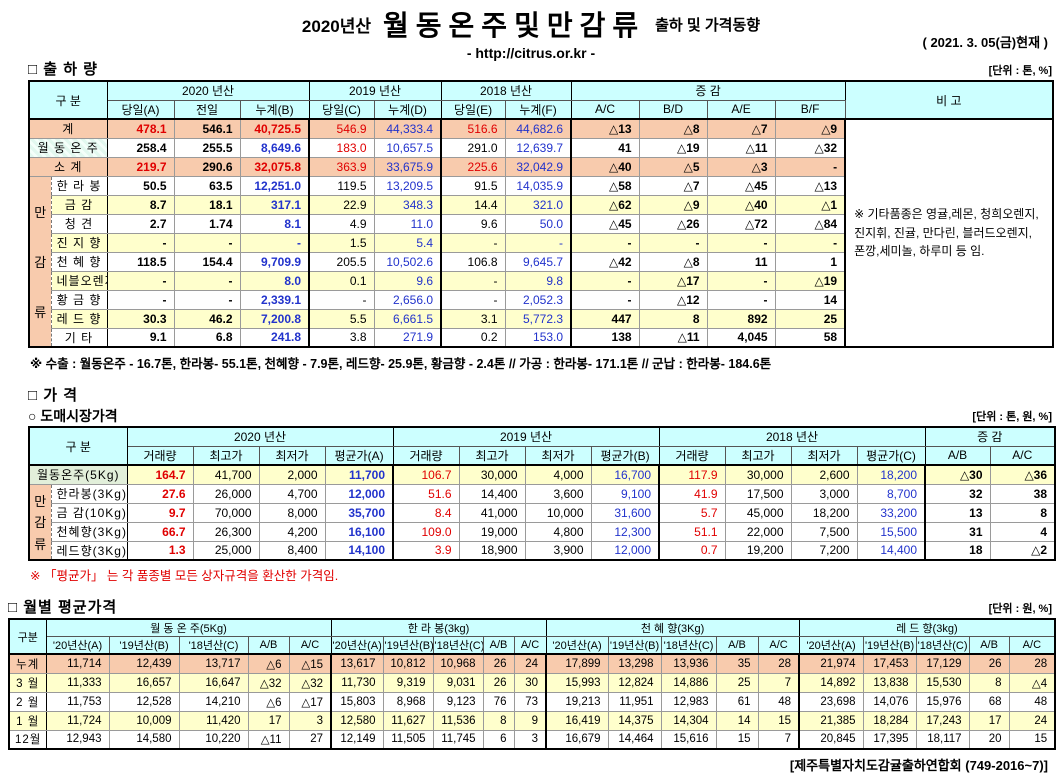 This screenshot has height=774, width=1062. I want to click on column-header-remarks: 비 고, so click(949, 100).